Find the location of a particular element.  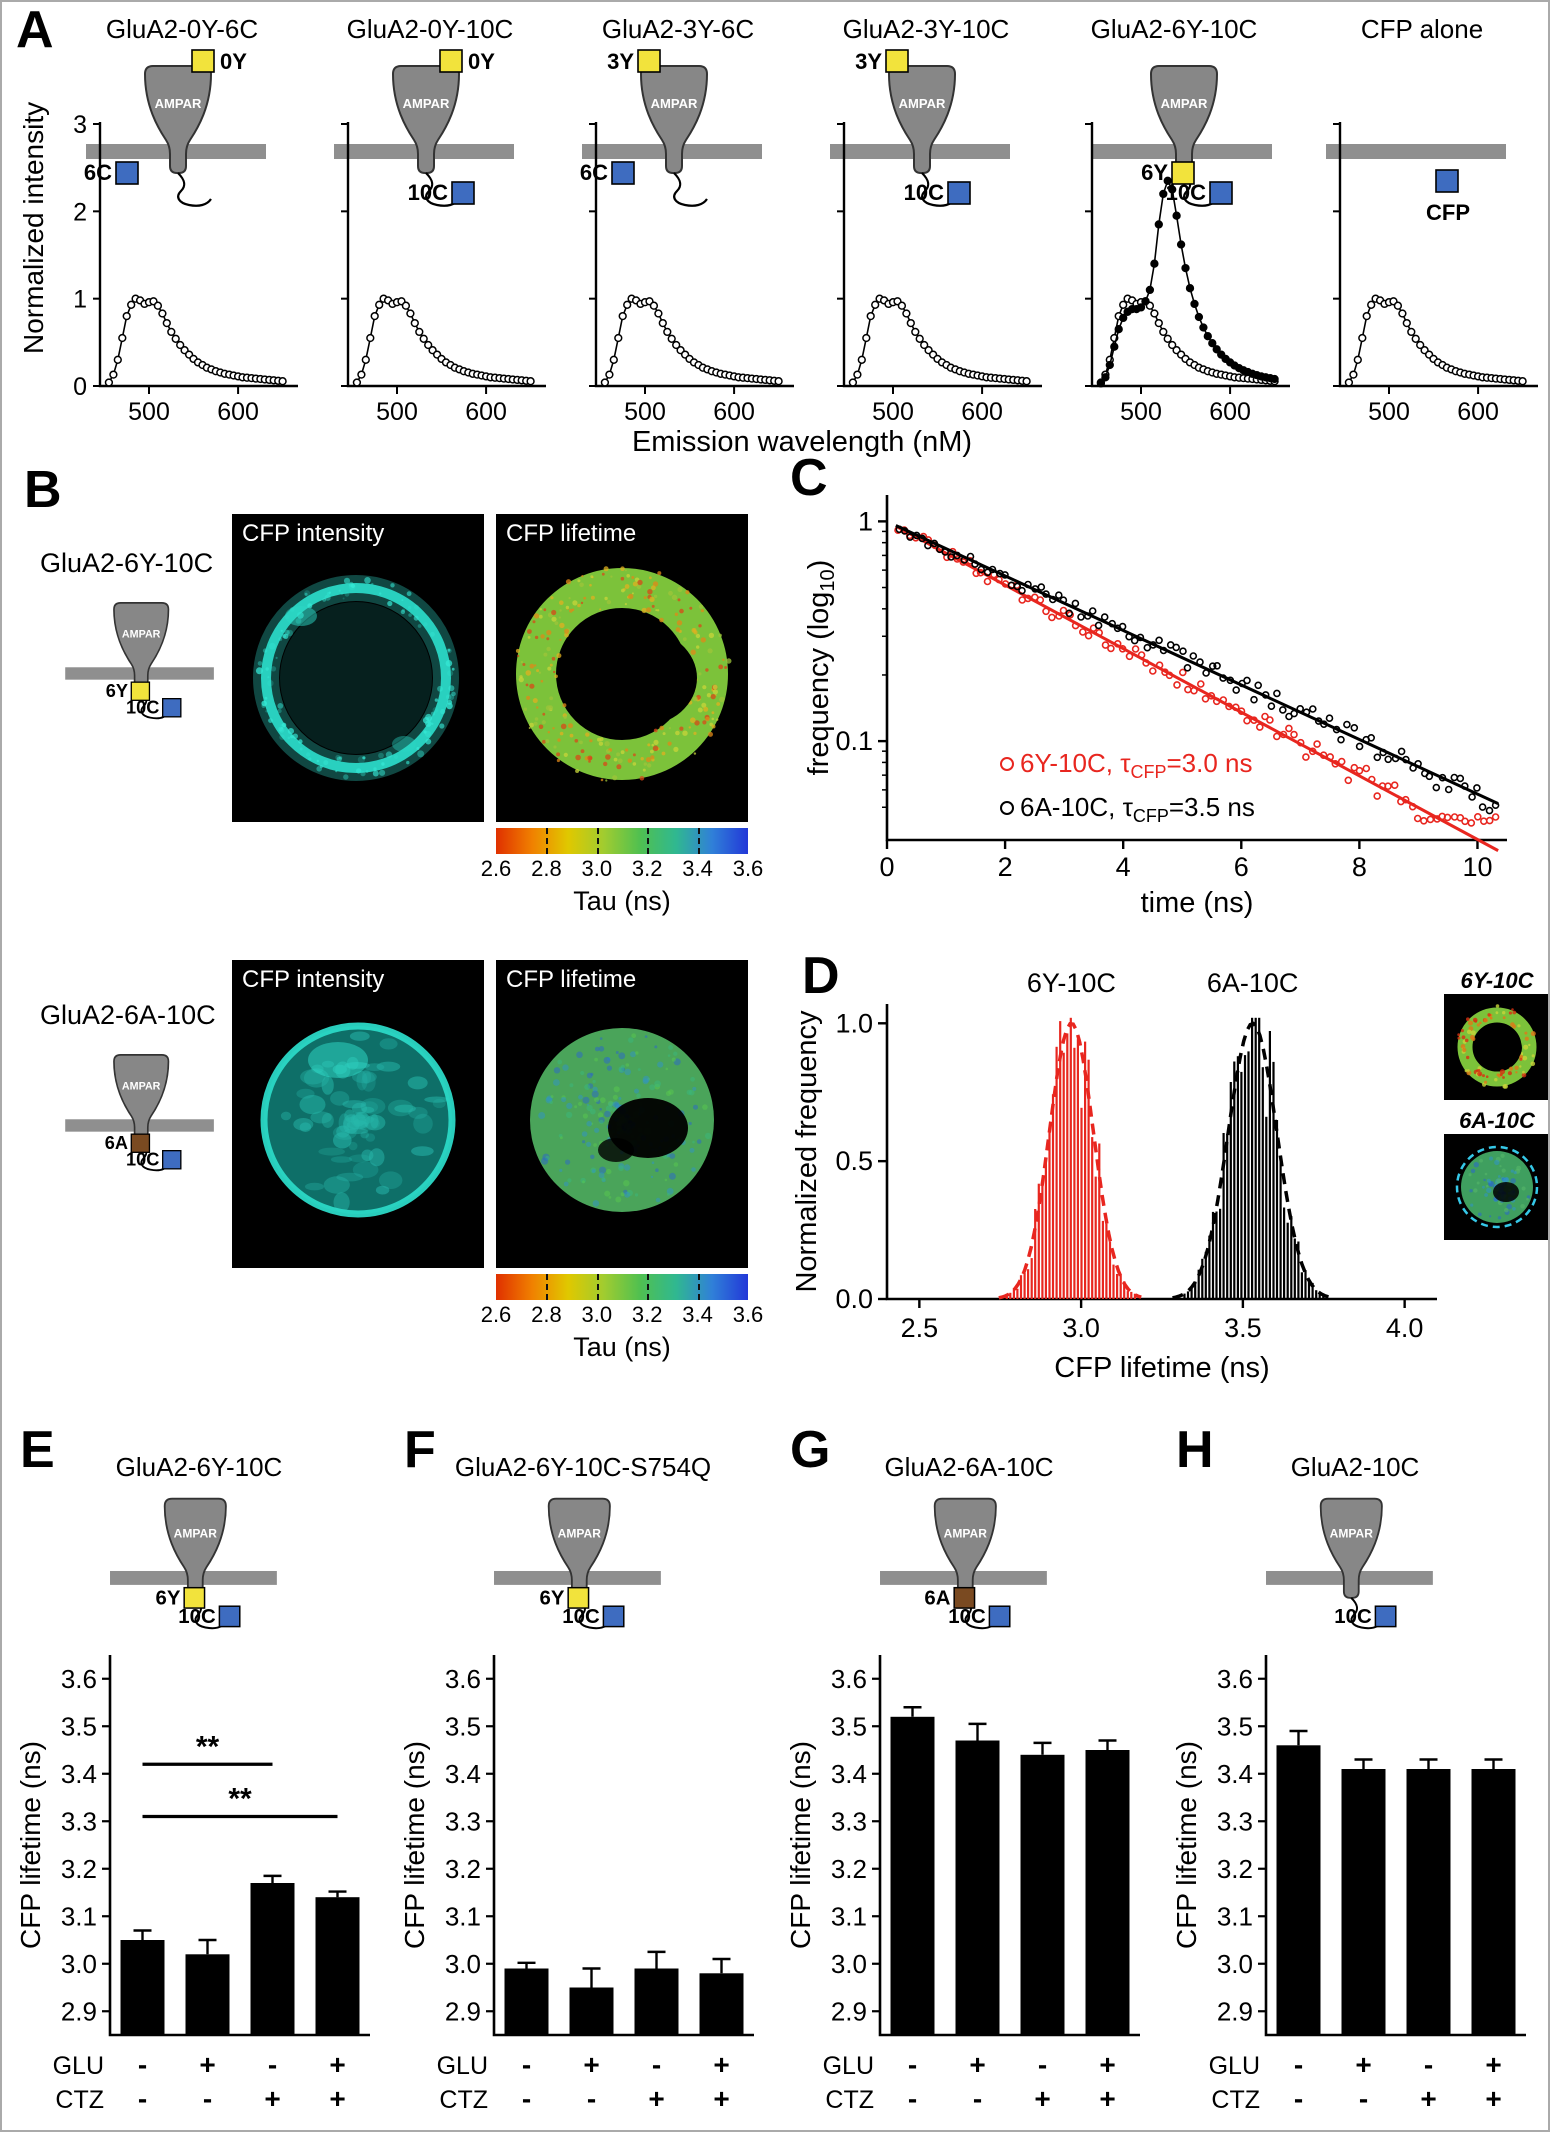

svg-text: 6Y-10C, τCFP=3.0 ns is located at coordinates (1136, 765).